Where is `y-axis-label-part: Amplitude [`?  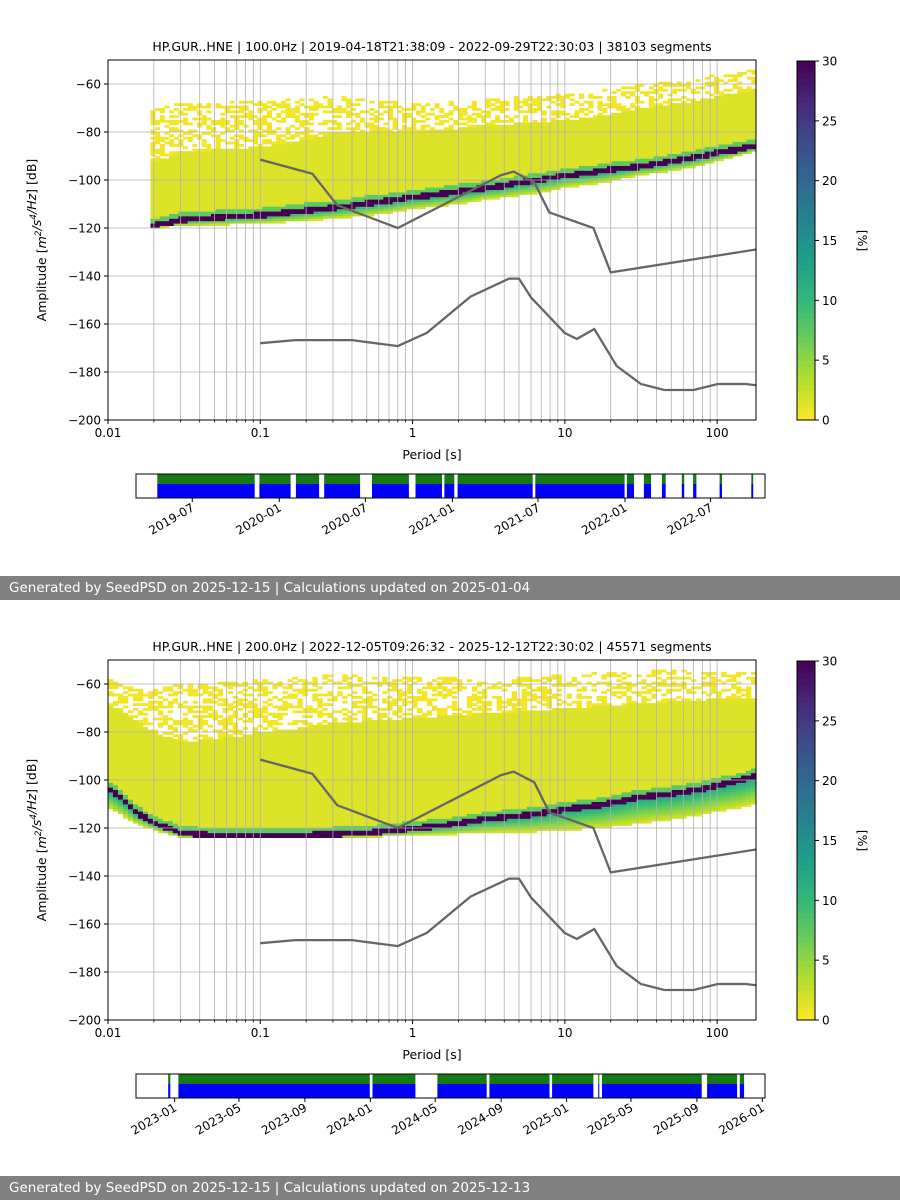 y-axis-label-part: Amplitude [ is located at coordinates (41, 284).